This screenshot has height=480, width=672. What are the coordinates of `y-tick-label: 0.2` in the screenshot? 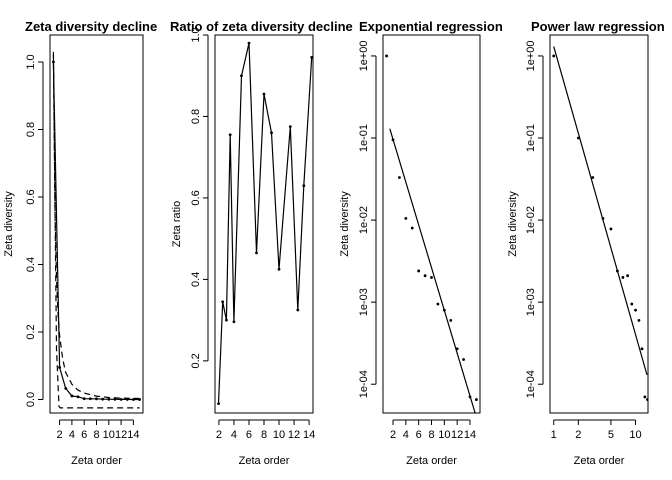 It's located at (196, 360).